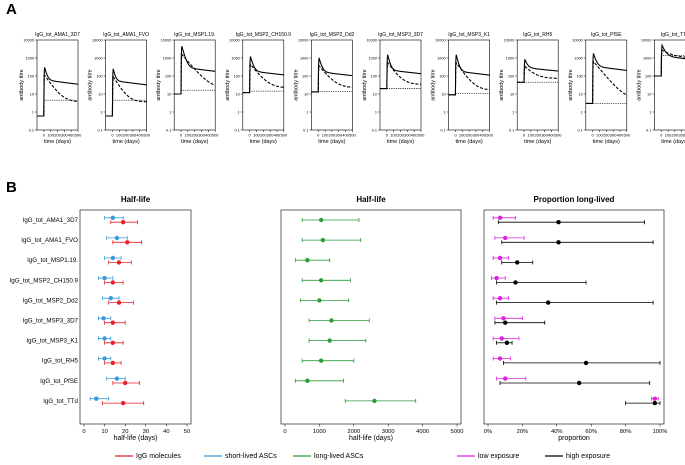 The image size is (685, 465). Describe the element at coordinates (51, 300) in the screenshot. I see `category-label: IgG_tot_MSP2_Dd2` at that location.